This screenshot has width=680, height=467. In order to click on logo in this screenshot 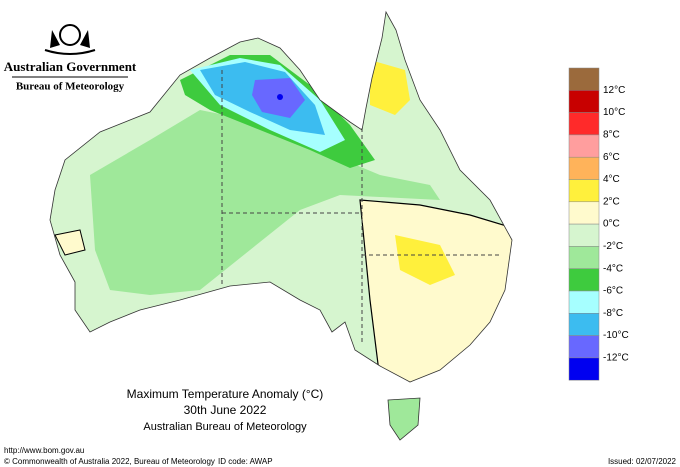, I will do `click(70, 39)`.